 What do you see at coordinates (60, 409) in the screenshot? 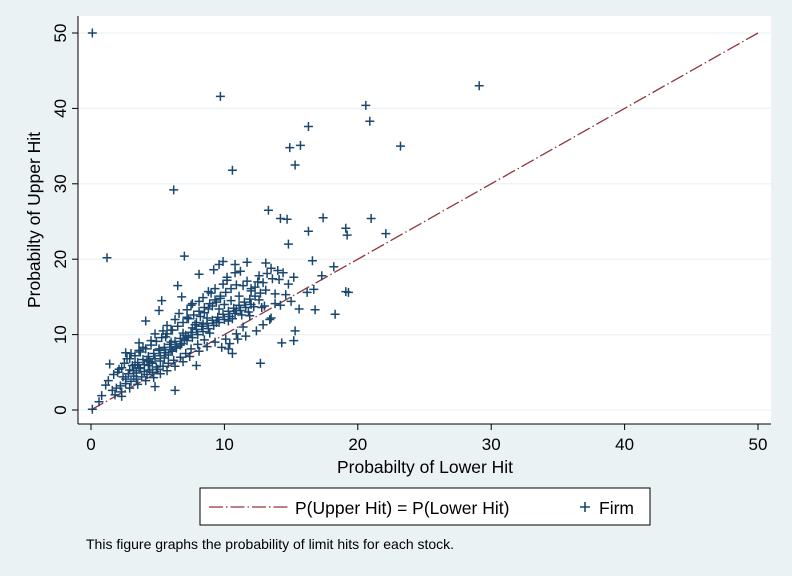
I see `y-tick-label: 0` at bounding box center [60, 409].